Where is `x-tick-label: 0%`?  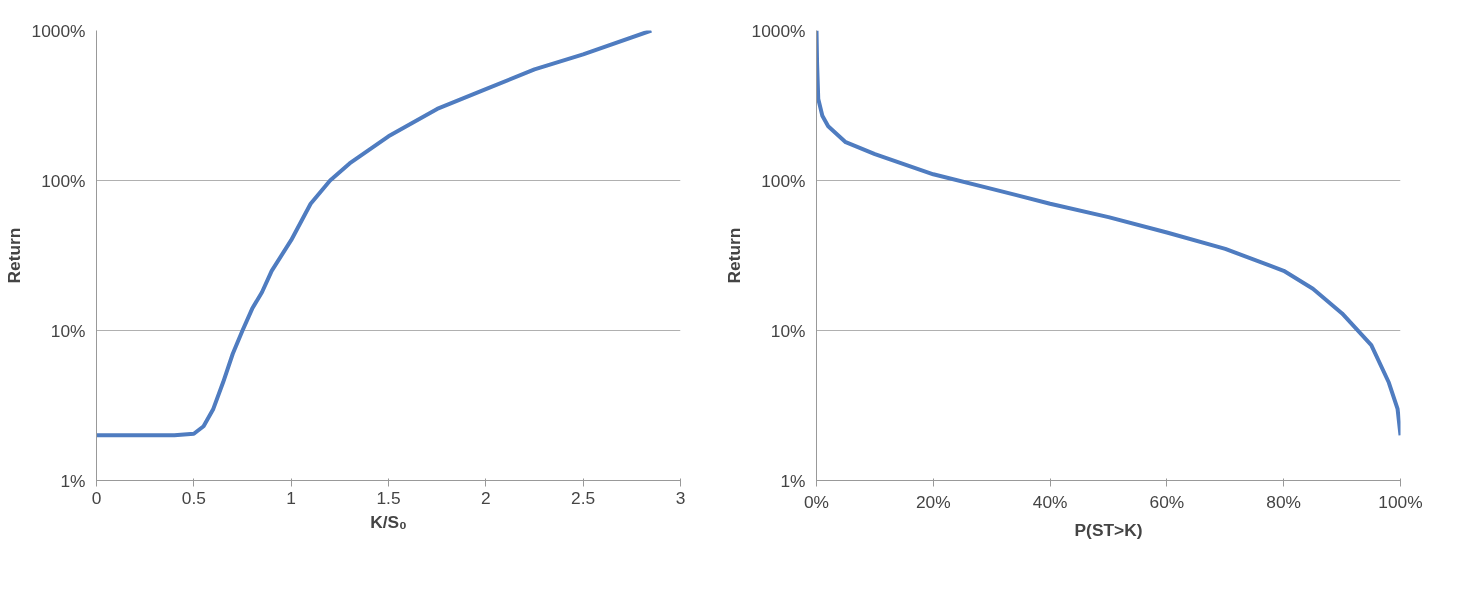
x-tick-label: 0% is located at coordinates (816, 501).